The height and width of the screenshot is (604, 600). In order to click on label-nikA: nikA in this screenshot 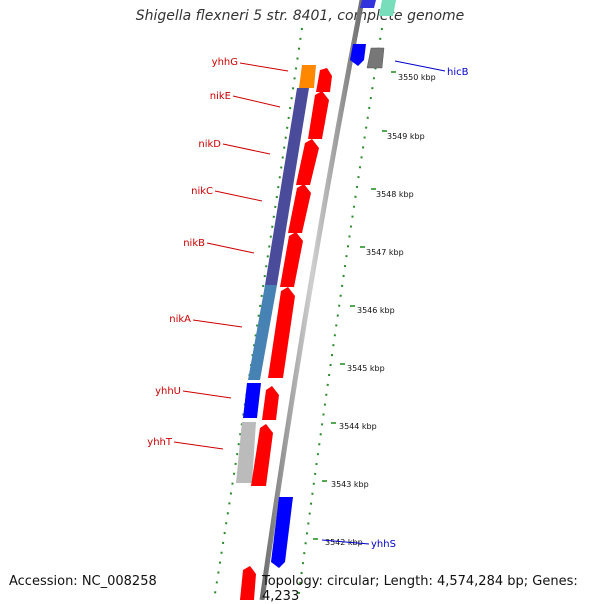, I will do `click(180, 319)`.